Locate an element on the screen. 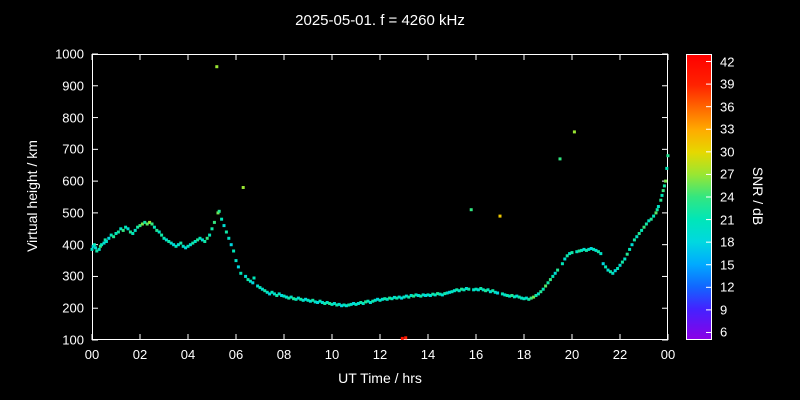 Image resolution: width=800 pixels, height=400 pixels. x-tick-label: 22 is located at coordinates (620, 354).